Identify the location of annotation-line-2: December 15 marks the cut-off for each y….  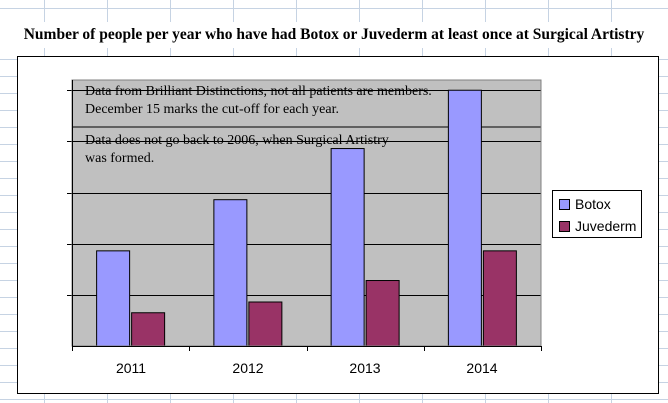
(212, 109).